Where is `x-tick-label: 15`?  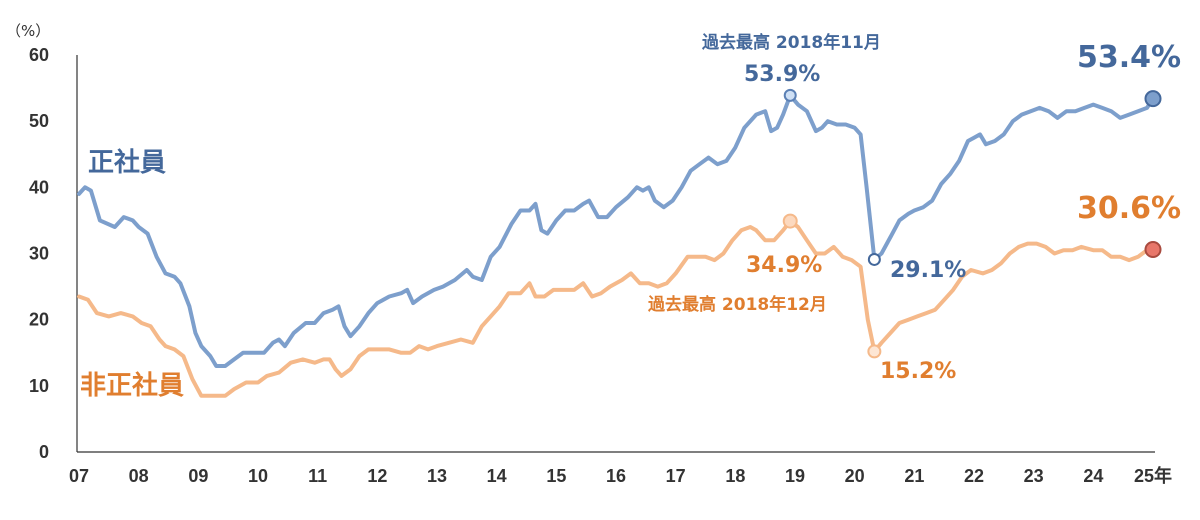 x-tick-label: 15 is located at coordinates (556, 476).